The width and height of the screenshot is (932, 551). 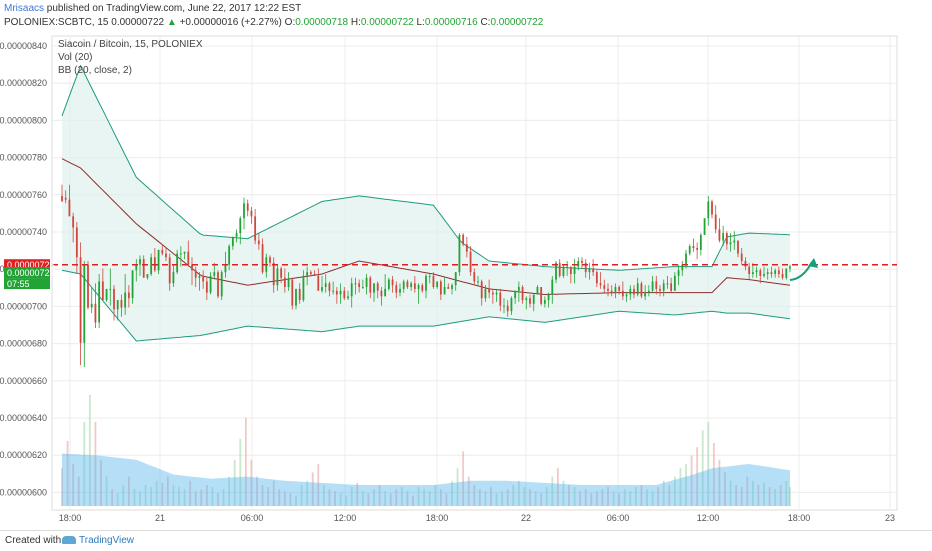 What do you see at coordinates (70, 518) in the screenshot?
I see `x-tick-label: 18:00` at bounding box center [70, 518].